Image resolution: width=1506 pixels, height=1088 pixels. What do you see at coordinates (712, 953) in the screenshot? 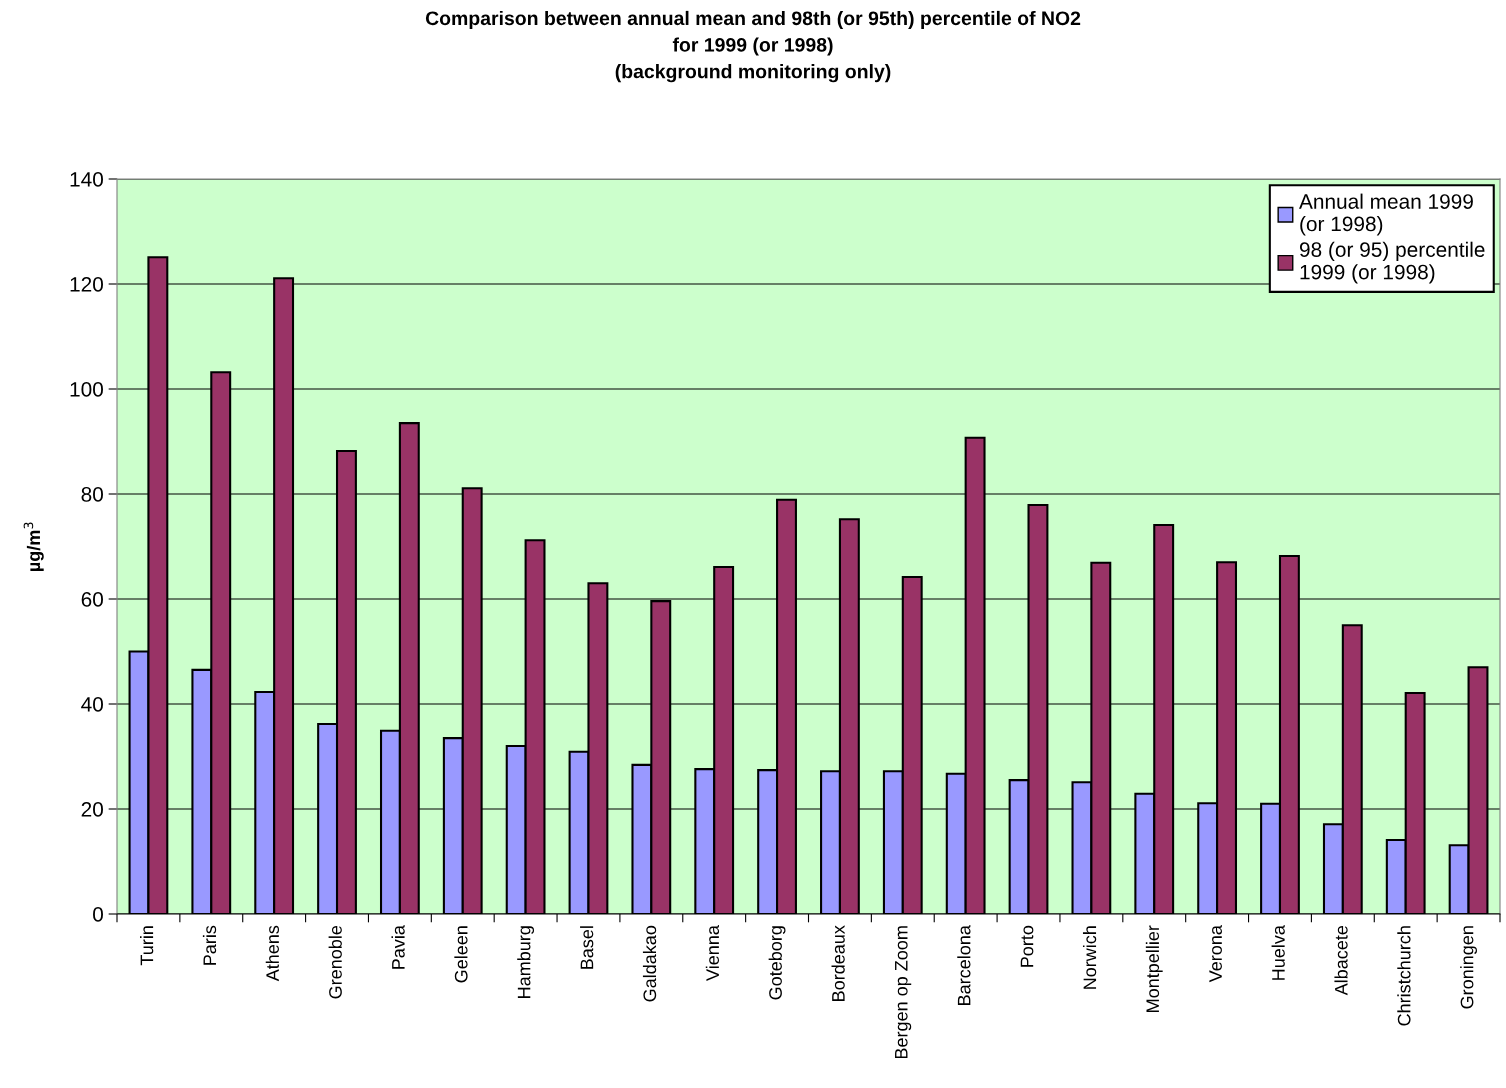
I see `x-tick-label: Vienna` at bounding box center [712, 953].